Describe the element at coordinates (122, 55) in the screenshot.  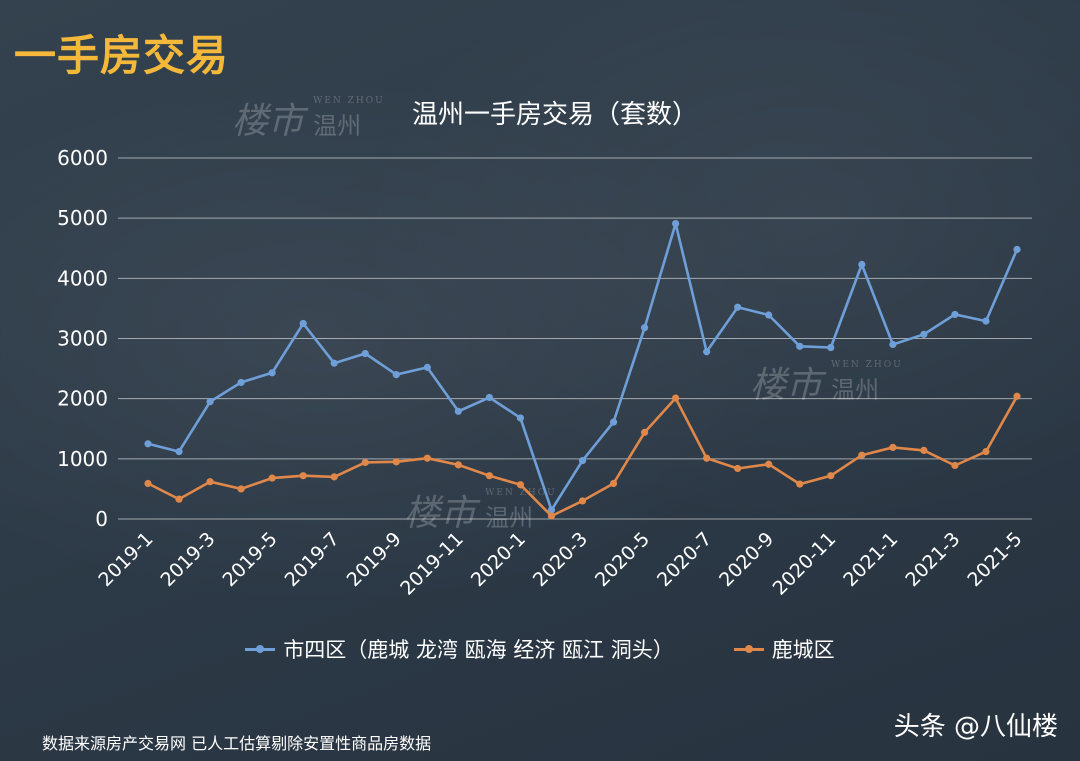
I see `page-heading: 一手房交易` at that location.